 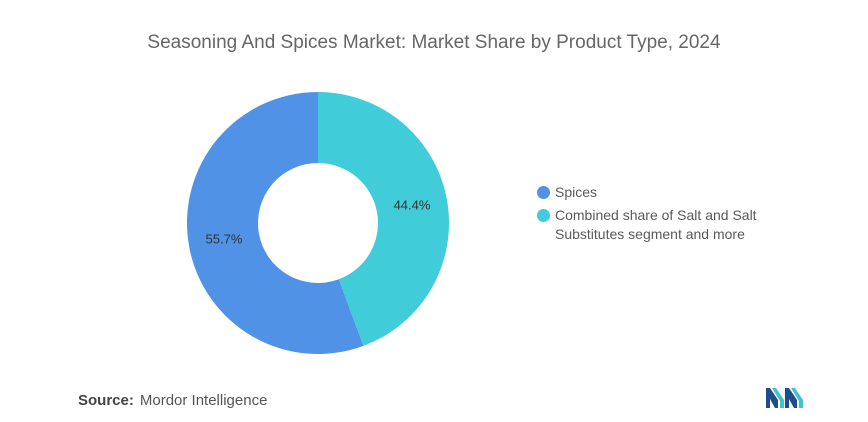 I want to click on legend-swatch-salt, so click(x=543, y=215).